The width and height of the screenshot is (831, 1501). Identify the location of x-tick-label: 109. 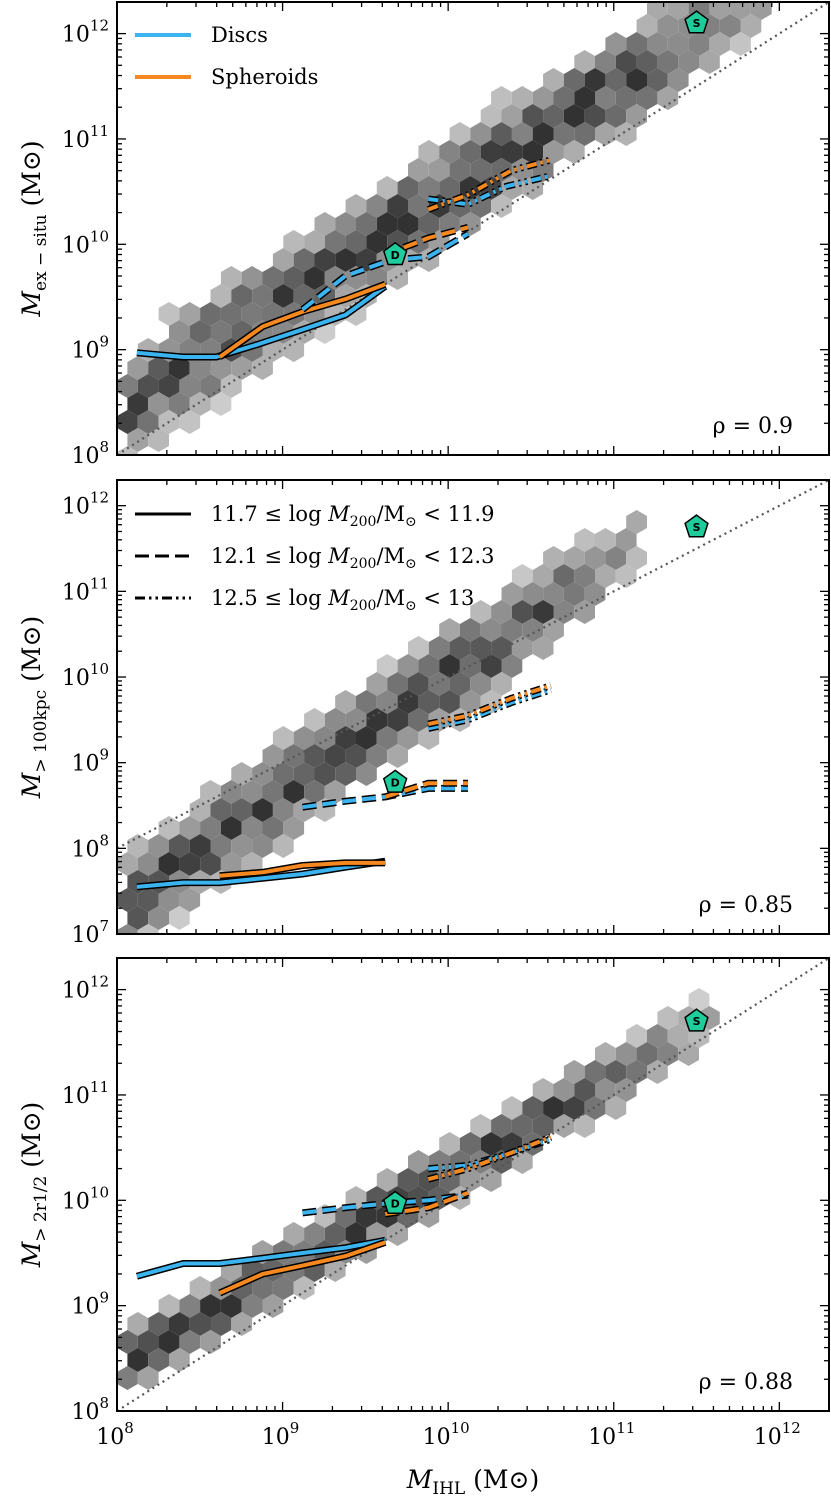
(281, 1434).